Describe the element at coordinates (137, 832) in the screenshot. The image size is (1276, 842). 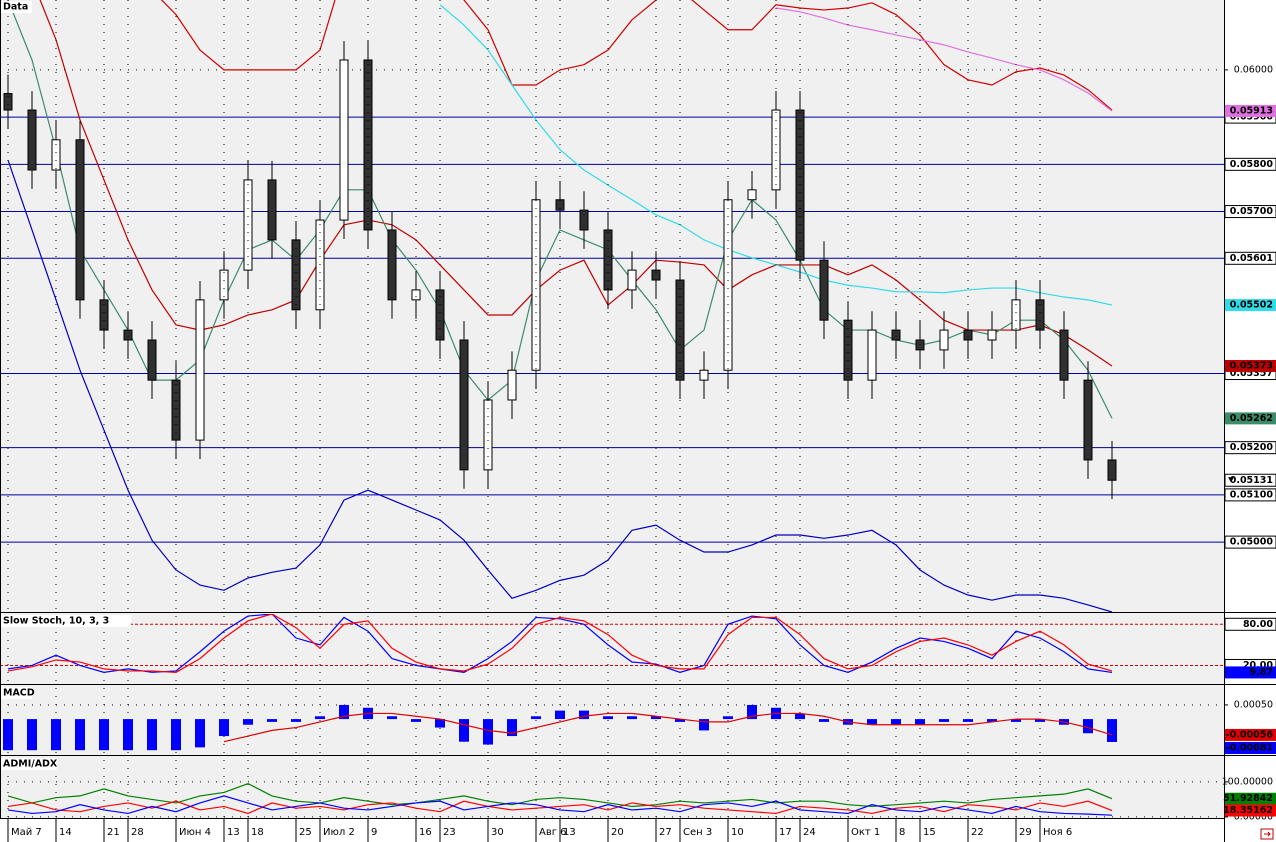
I see `x-tick-label: 28` at that location.